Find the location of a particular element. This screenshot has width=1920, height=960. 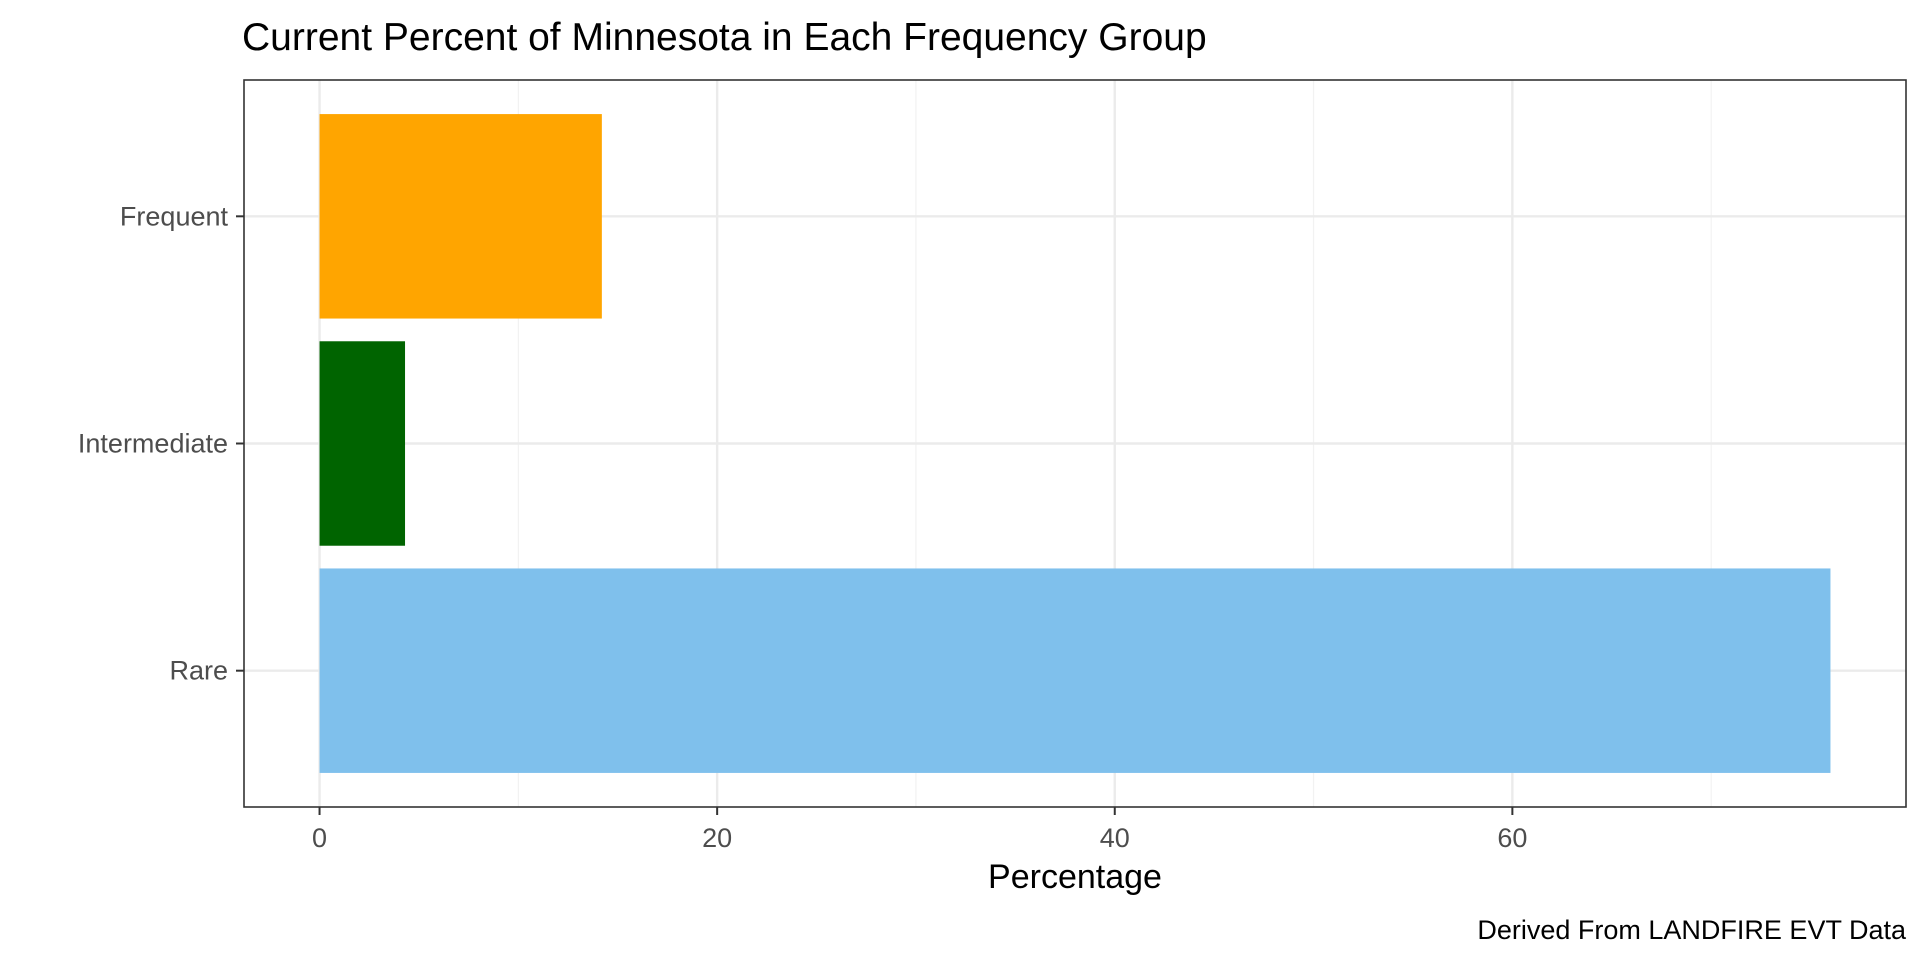

y-tick-label: Frequent is located at coordinates (174, 216).